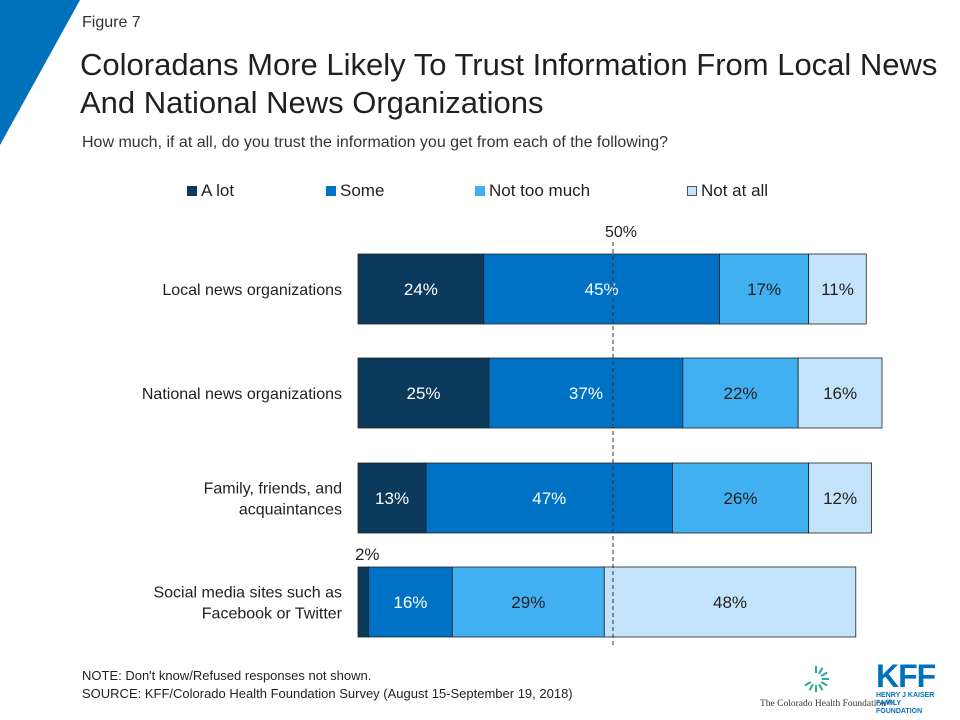 Image resolution: width=960 pixels, height=720 pixels. What do you see at coordinates (621, 232) in the screenshot?
I see `reference-line-label: 50%` at bounding box center [621, 232].